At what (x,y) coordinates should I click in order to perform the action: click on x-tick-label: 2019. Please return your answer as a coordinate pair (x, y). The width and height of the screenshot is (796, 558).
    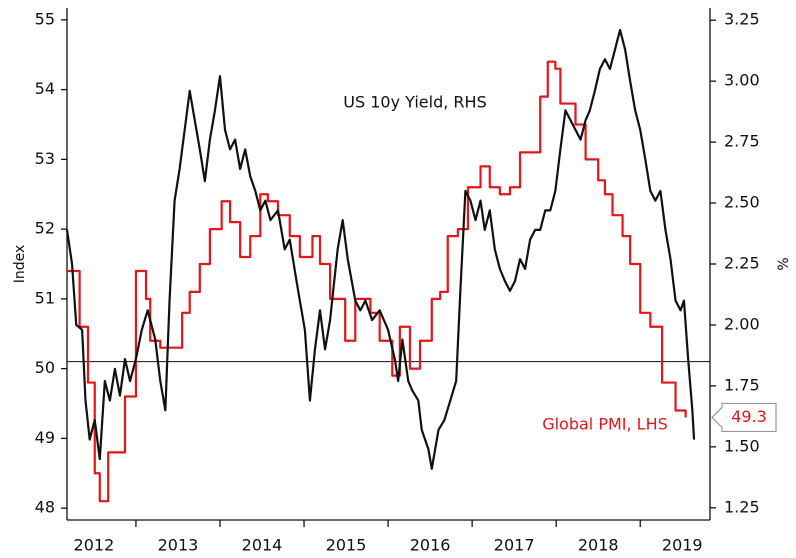
    Looking at the image, I should click on (682, 545).